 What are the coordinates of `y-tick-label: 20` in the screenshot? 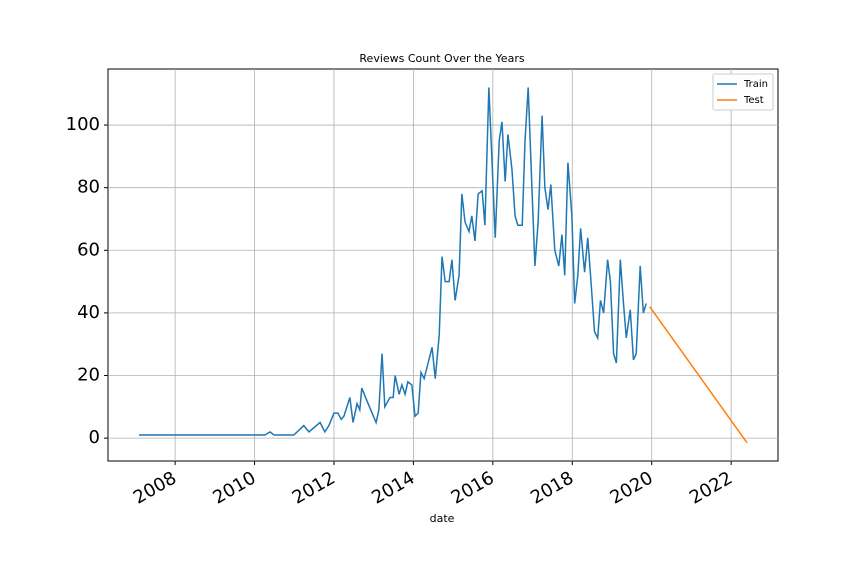 It's located at (88, 375).